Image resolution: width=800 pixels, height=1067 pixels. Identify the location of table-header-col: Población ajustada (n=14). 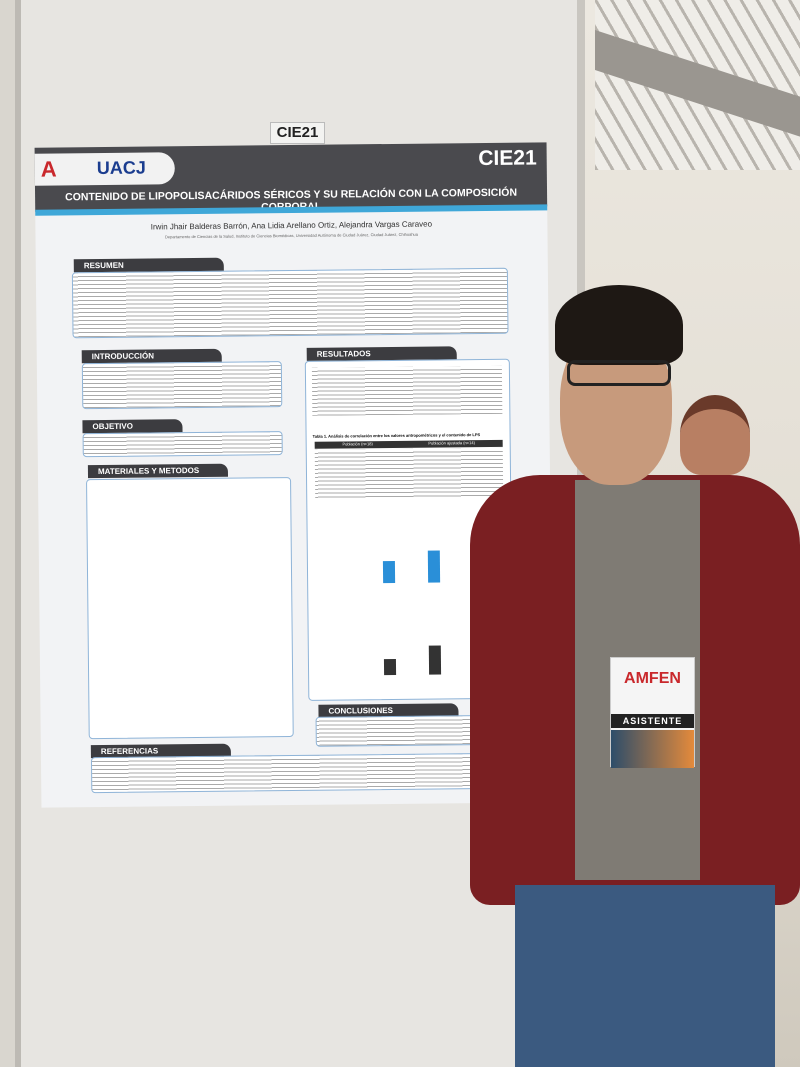
(451, 443).